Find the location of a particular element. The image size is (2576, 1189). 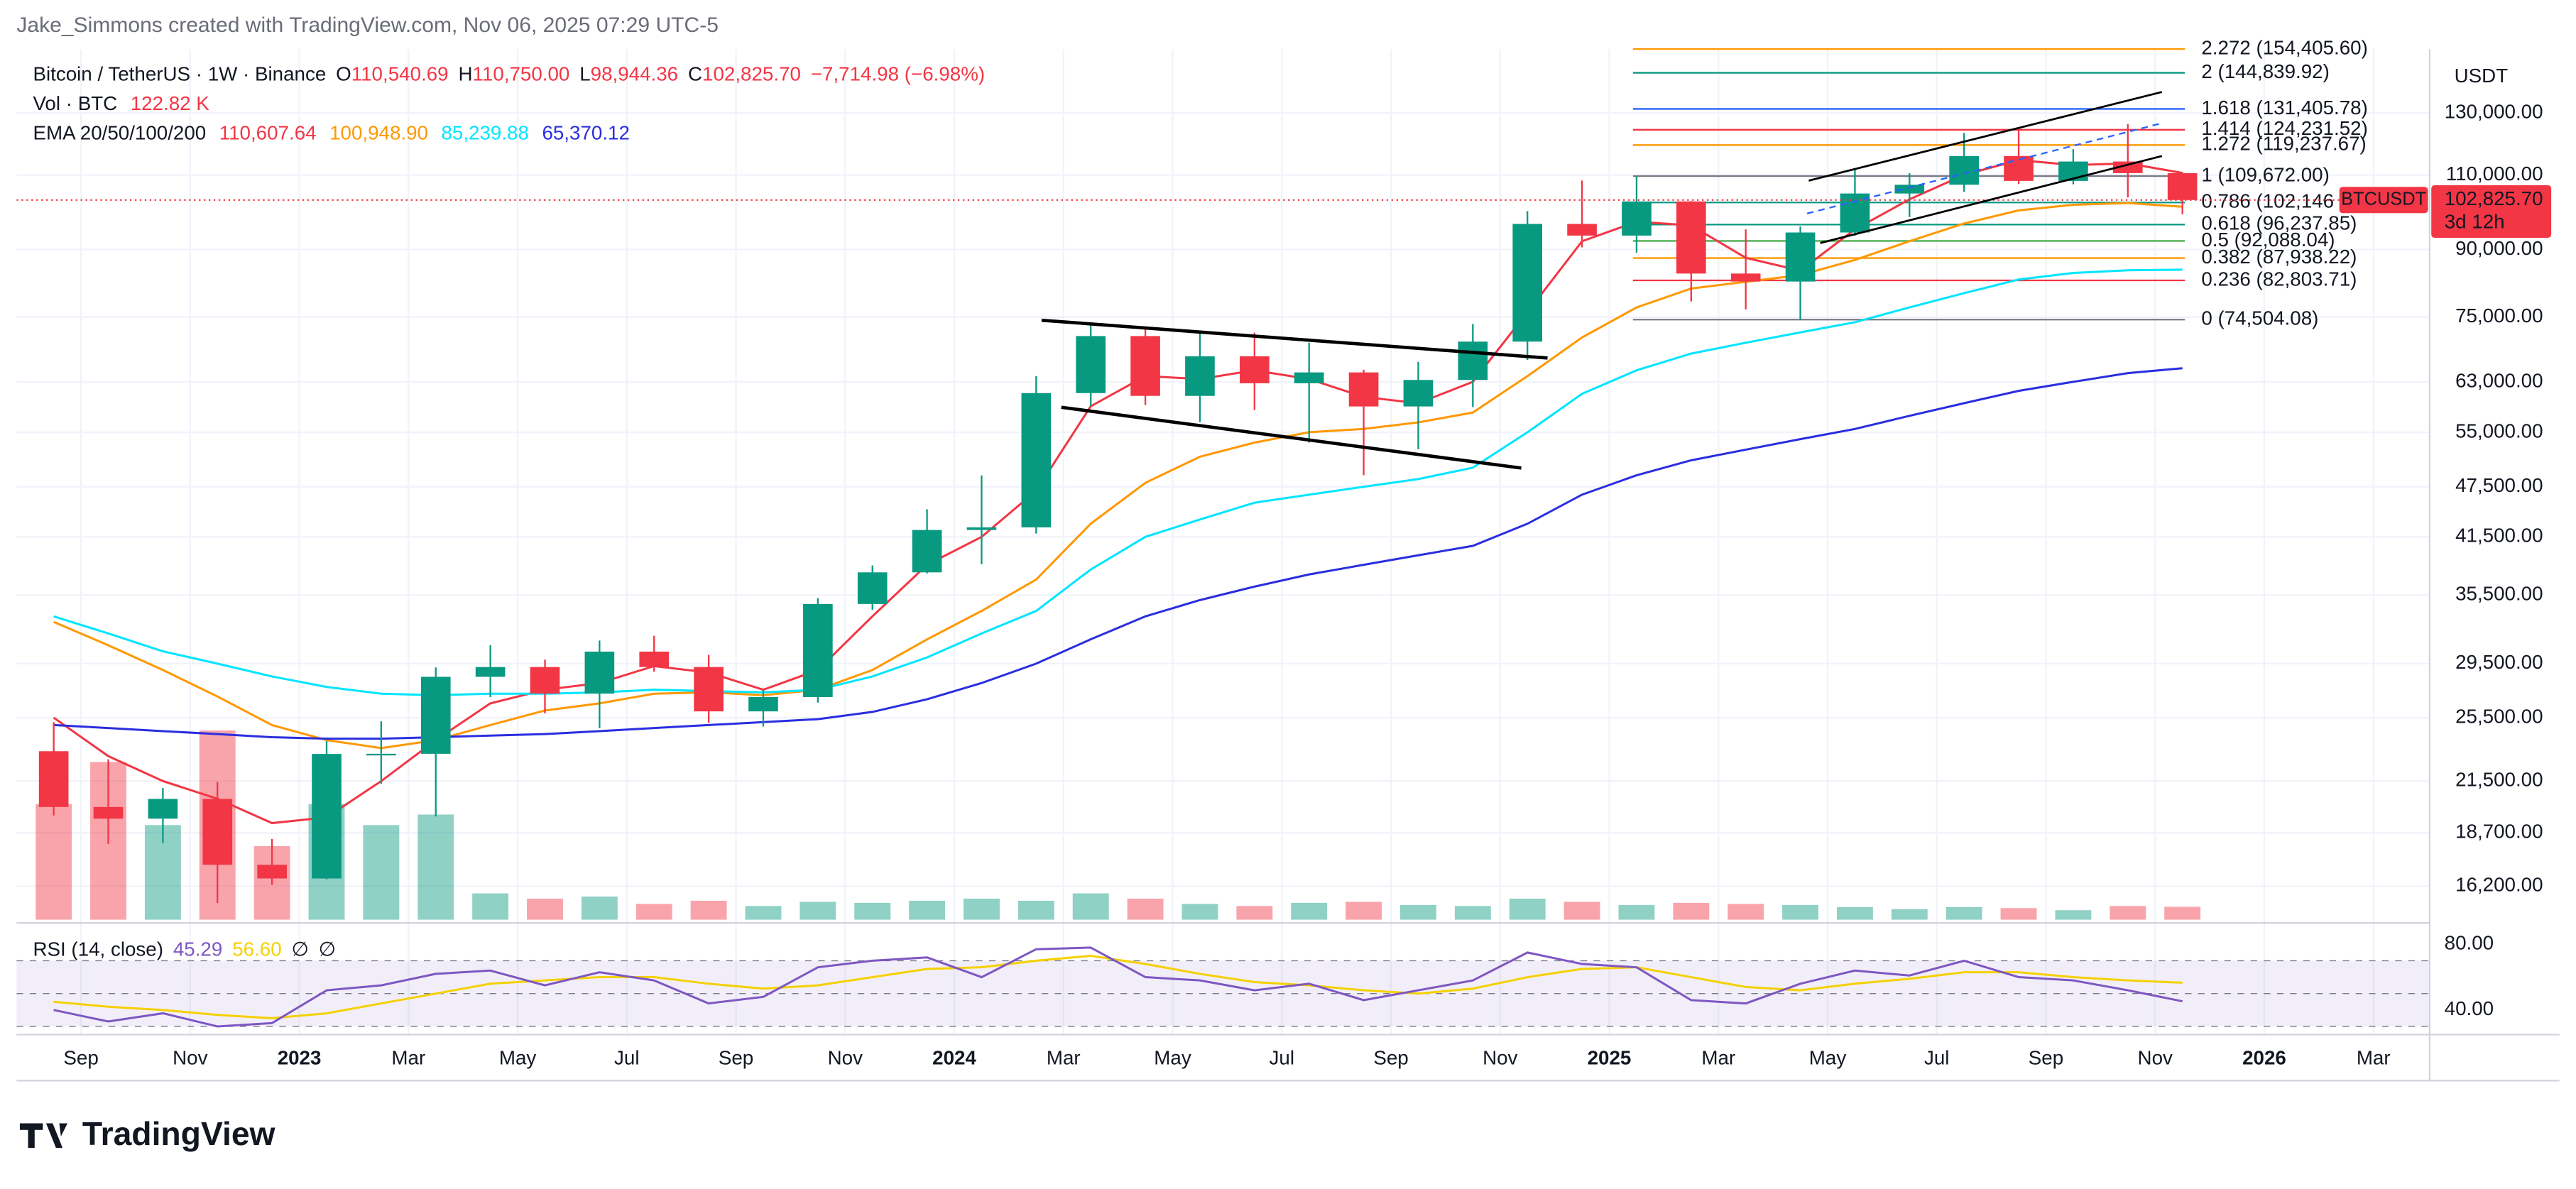

y-tick-label: 47,500.00 is located at coordinates (2499, 485).